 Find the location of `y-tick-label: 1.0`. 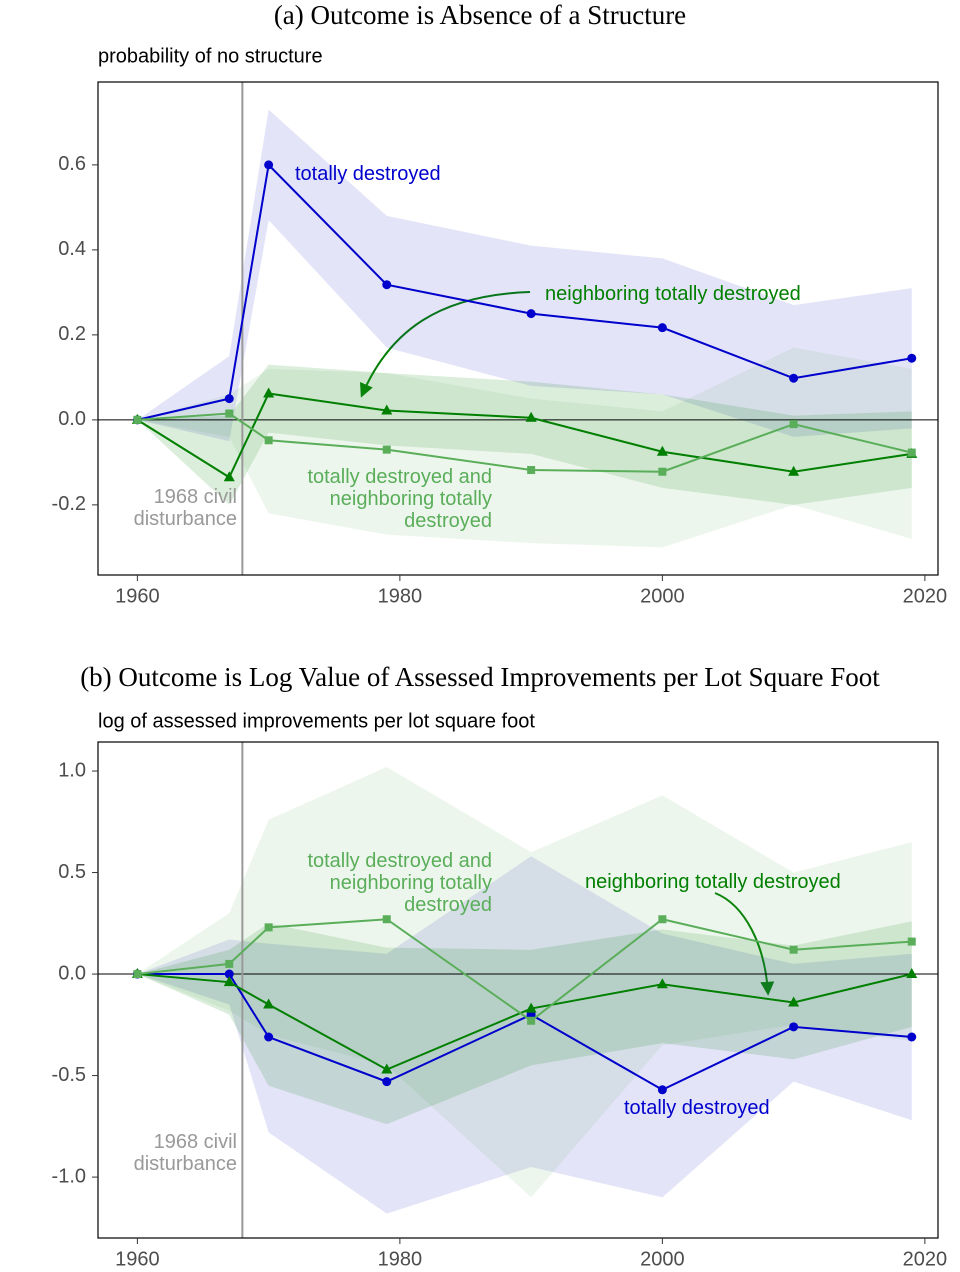

y-tick-label: 1.0 is located at coordinates (72, 770).